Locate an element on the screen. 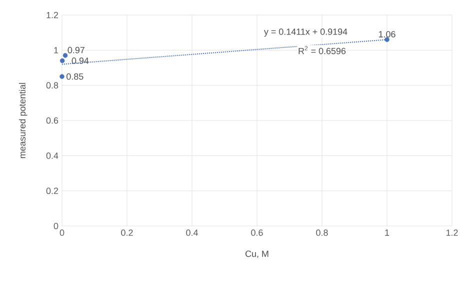 The width and height of the screenshot is (474, 284). x-tick-label: 0.8 is located at coordinates (322, 233).